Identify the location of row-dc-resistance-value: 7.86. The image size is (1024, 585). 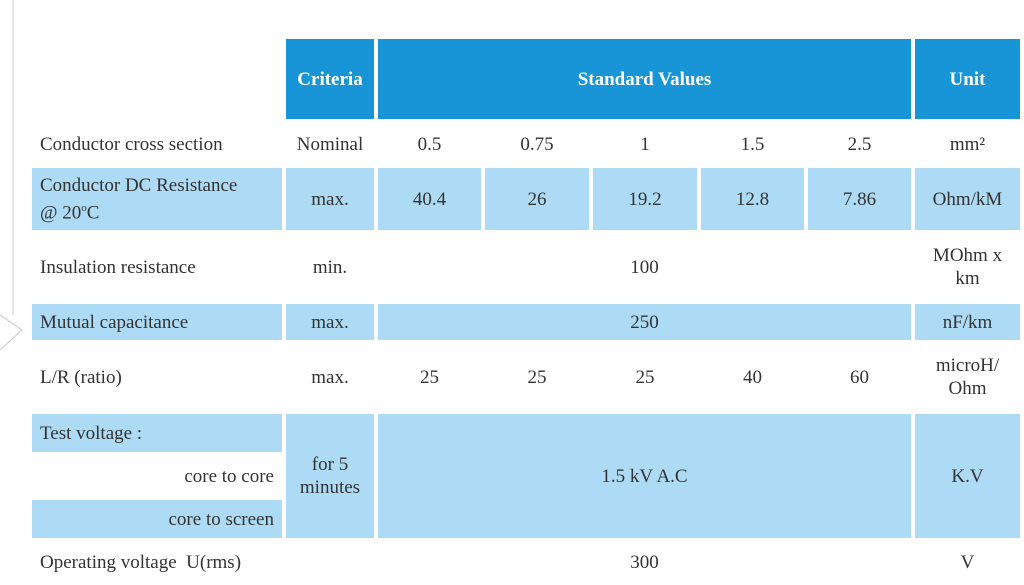
(859, 199).